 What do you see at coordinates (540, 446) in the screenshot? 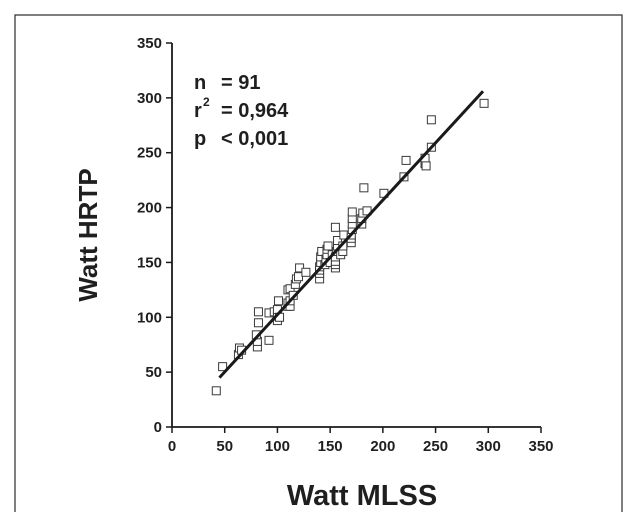
I see `x-tick-label: 350` at bounding box center [540, 446].